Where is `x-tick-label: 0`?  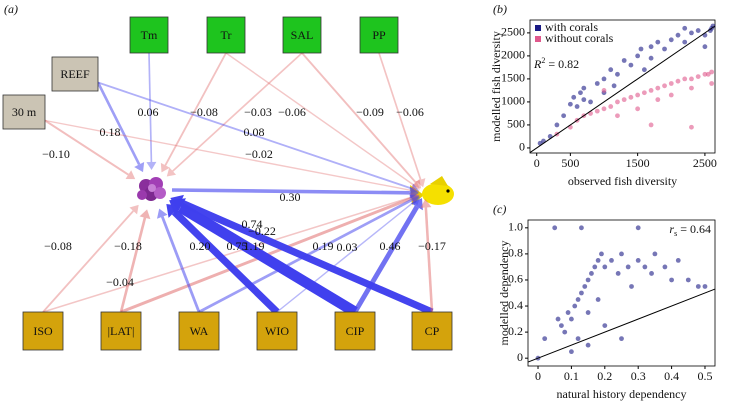
x-tick-label: 0 is located at coordinates (538, 376).